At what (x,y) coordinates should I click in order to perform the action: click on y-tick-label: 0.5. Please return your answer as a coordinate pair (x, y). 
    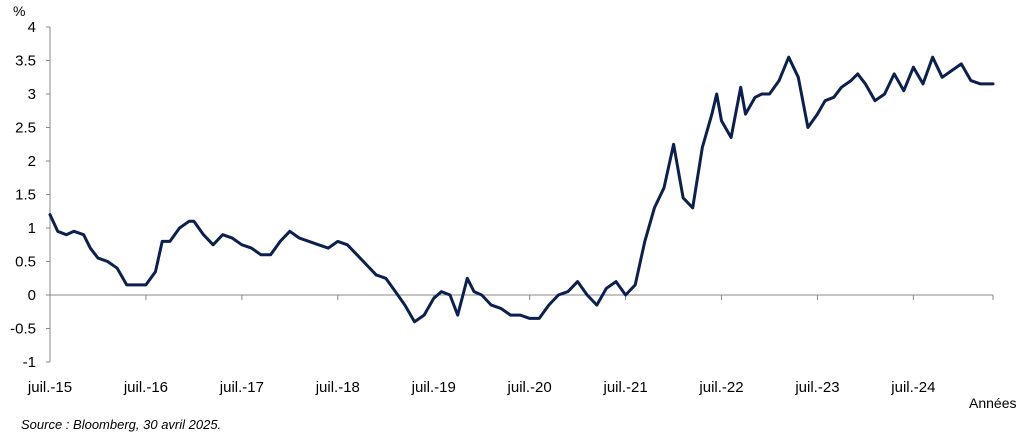
    Looking at the image, I should click on (25, 262).